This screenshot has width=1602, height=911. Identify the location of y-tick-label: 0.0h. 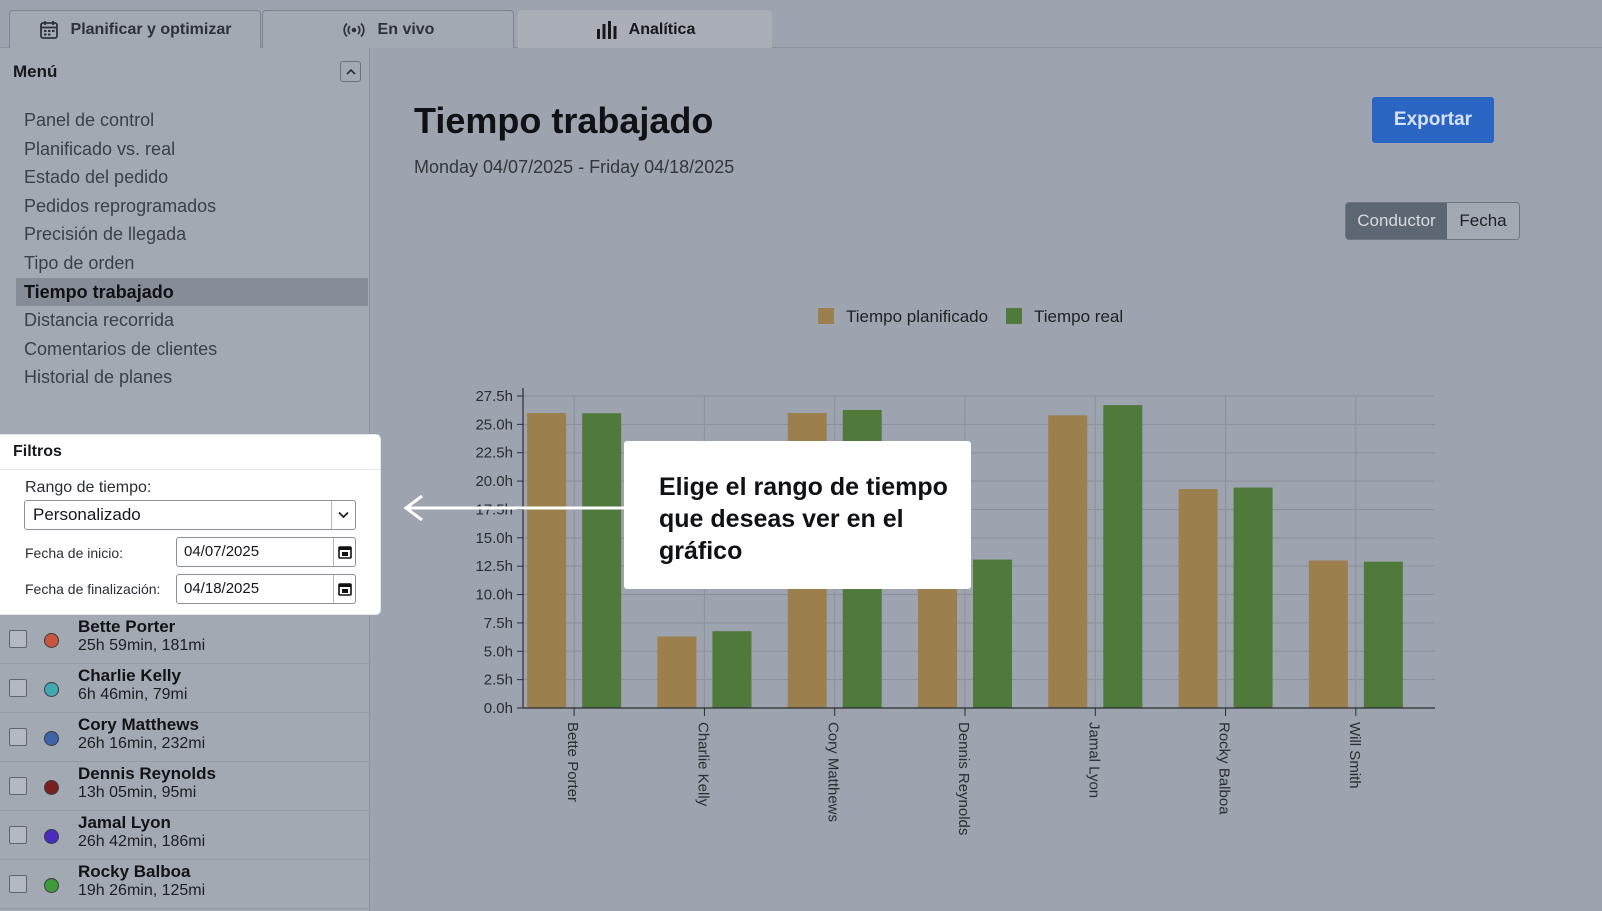
(498, 708).